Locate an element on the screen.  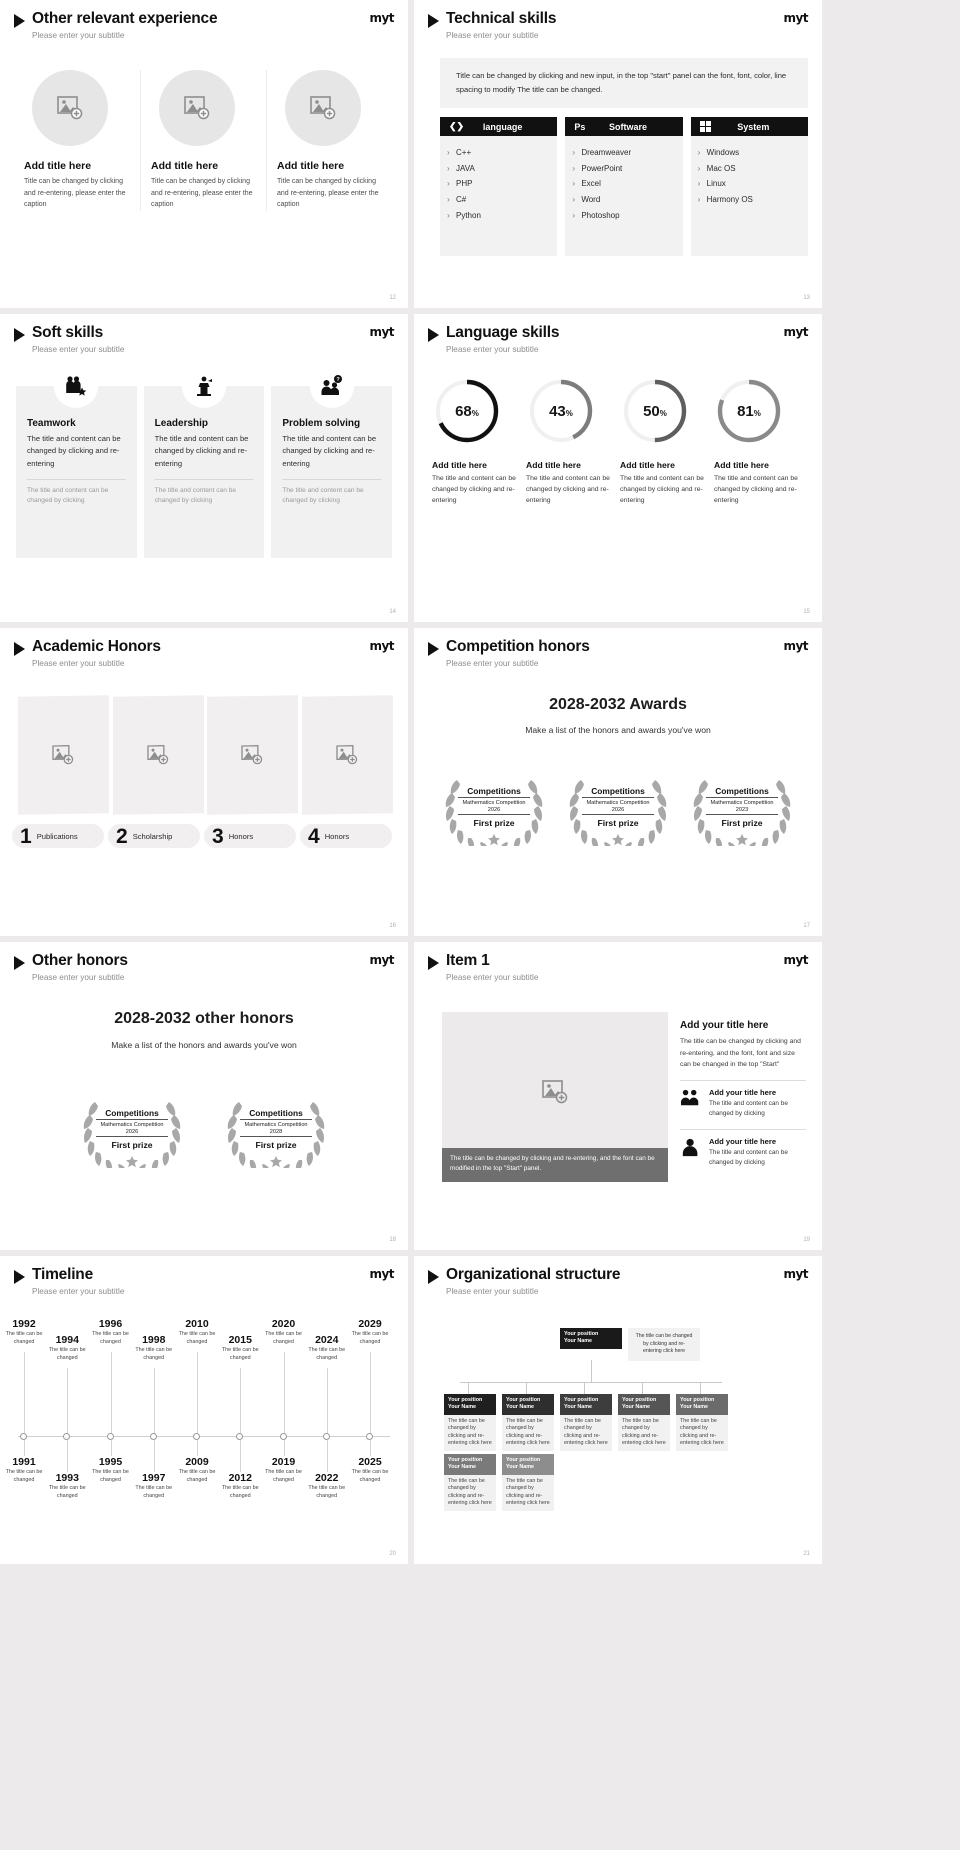
timeline-item-bottom: 2012 The title can be changed is located at coordinates (240, 1486).